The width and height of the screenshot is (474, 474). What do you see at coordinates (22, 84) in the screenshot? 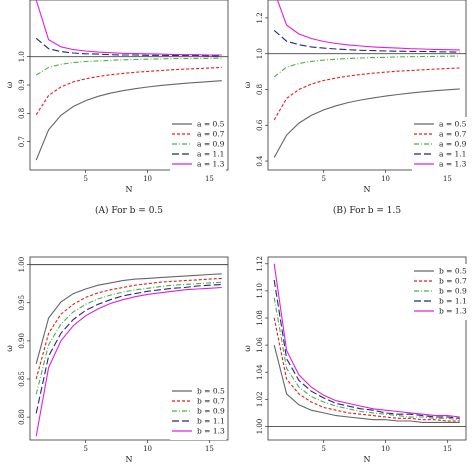
I see `y-tick-label: 0.9` at bounding box center [22, 84].